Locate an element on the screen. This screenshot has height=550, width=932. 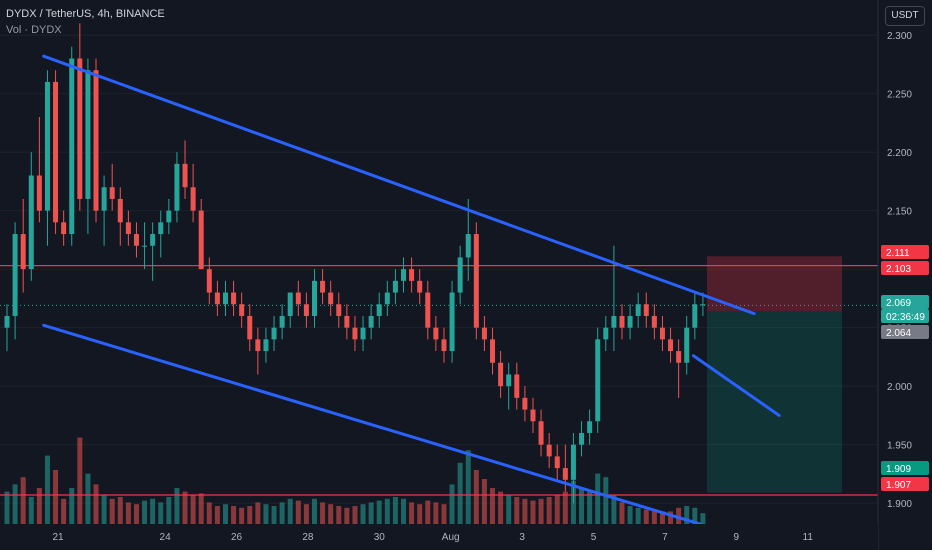
symbol-title: DYDX / TetherUS, 4h, BINANCE is located at coordinates (85, 14).